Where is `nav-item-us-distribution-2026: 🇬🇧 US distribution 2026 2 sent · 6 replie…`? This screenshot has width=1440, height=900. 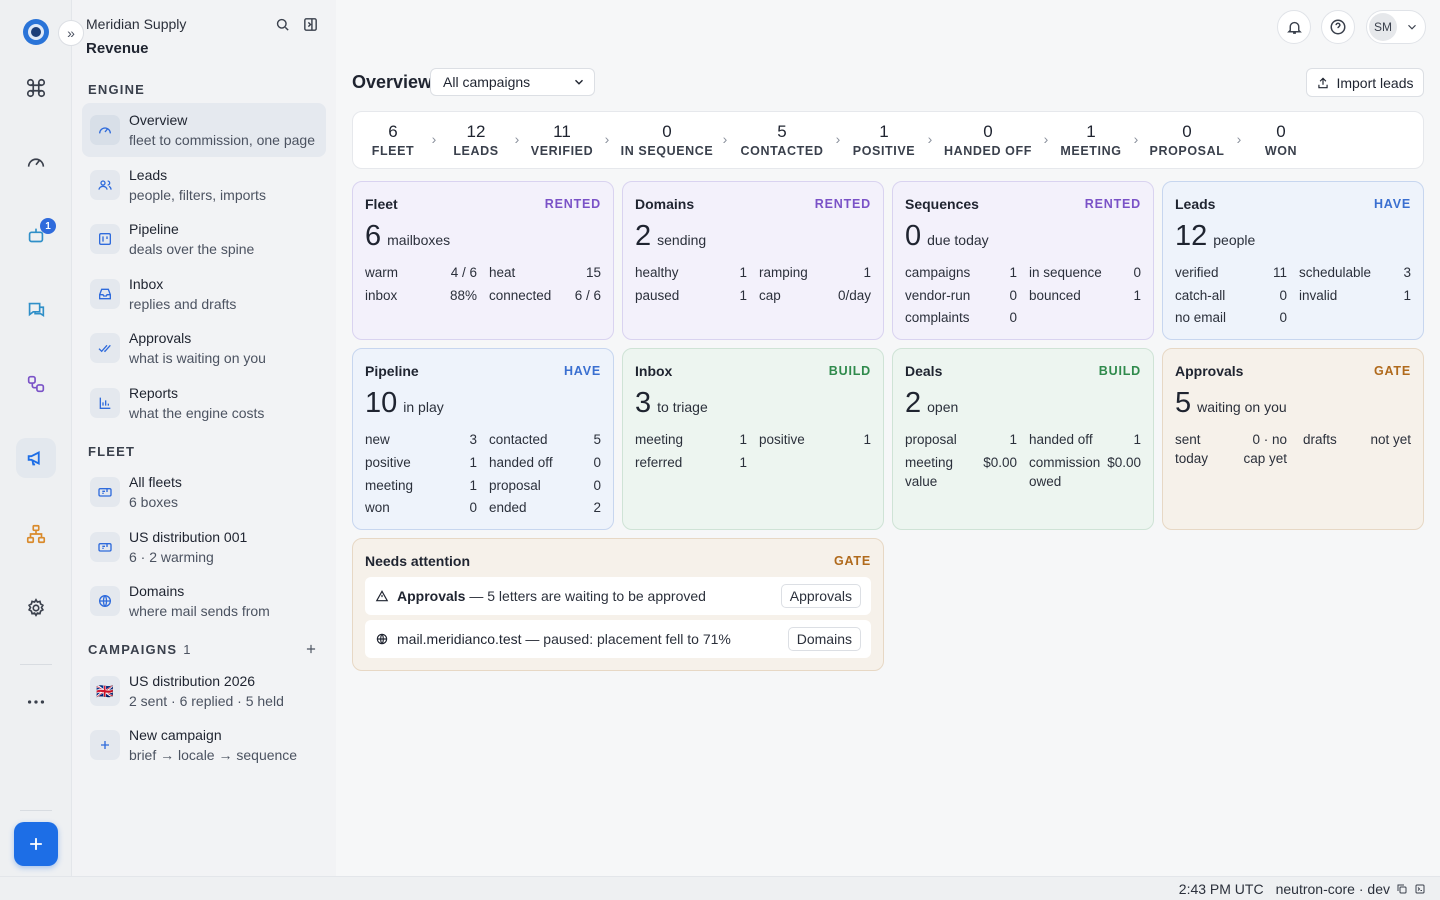
nav-item-us-distribution-2026: 🇬🇧 US distribution 2026 2 sent · 6 replie… is located at coordinates (204, 691).